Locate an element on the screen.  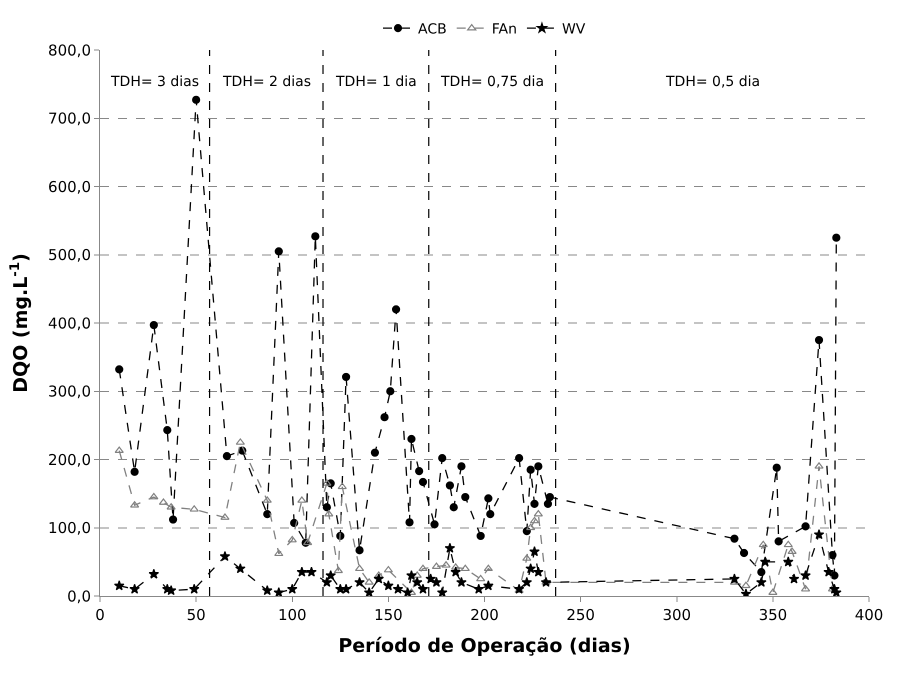
y-tick-label: 700,0 is located at coordinates (69, 119).